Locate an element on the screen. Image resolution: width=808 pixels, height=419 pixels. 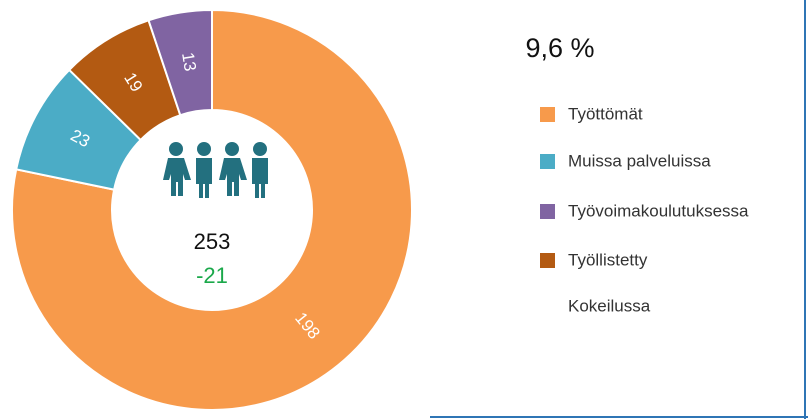
slice is located at coordinates (180, 62).